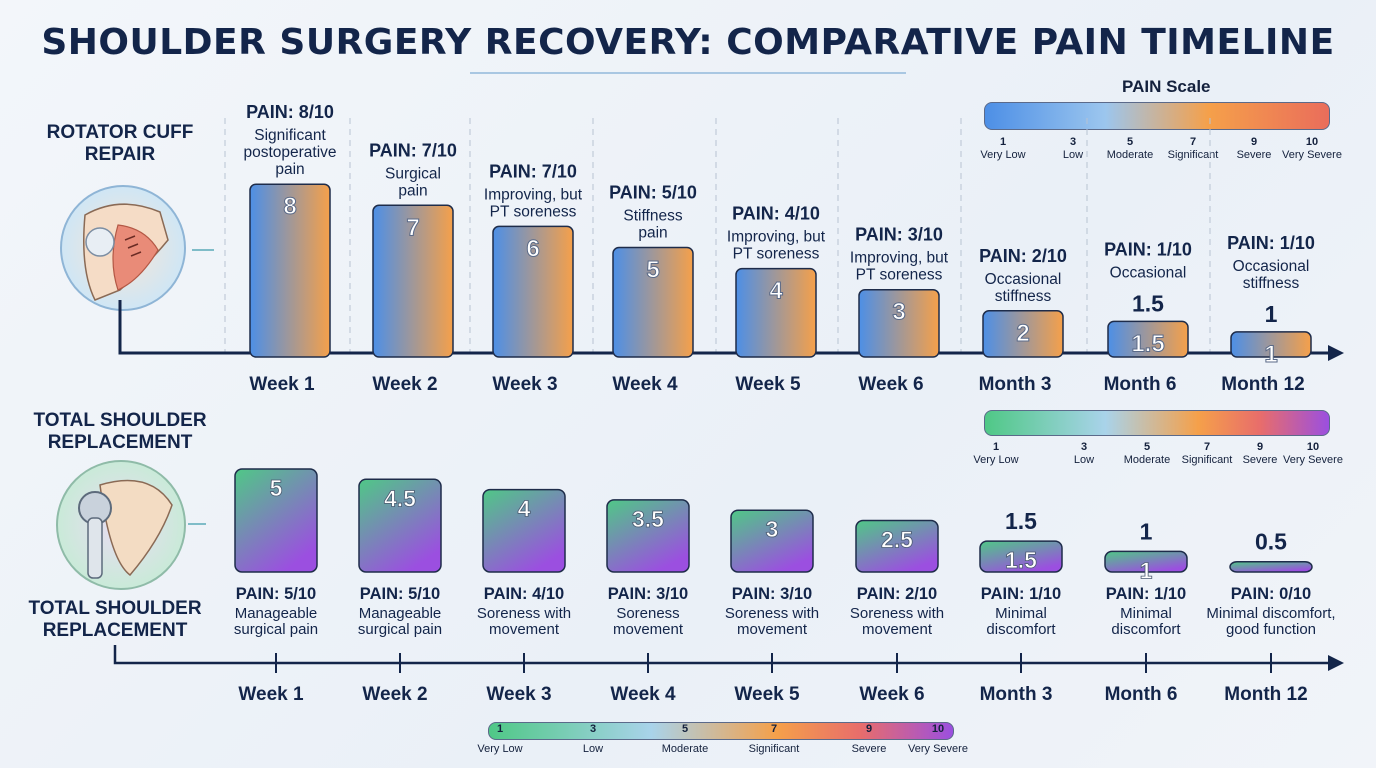 This screenshot has width=1376, height=768. What do you see at coordinates (1312, 142) in the screenshot?
I see `pain-scale-top-tick-10: 10` at bounding box center [1312, 142].